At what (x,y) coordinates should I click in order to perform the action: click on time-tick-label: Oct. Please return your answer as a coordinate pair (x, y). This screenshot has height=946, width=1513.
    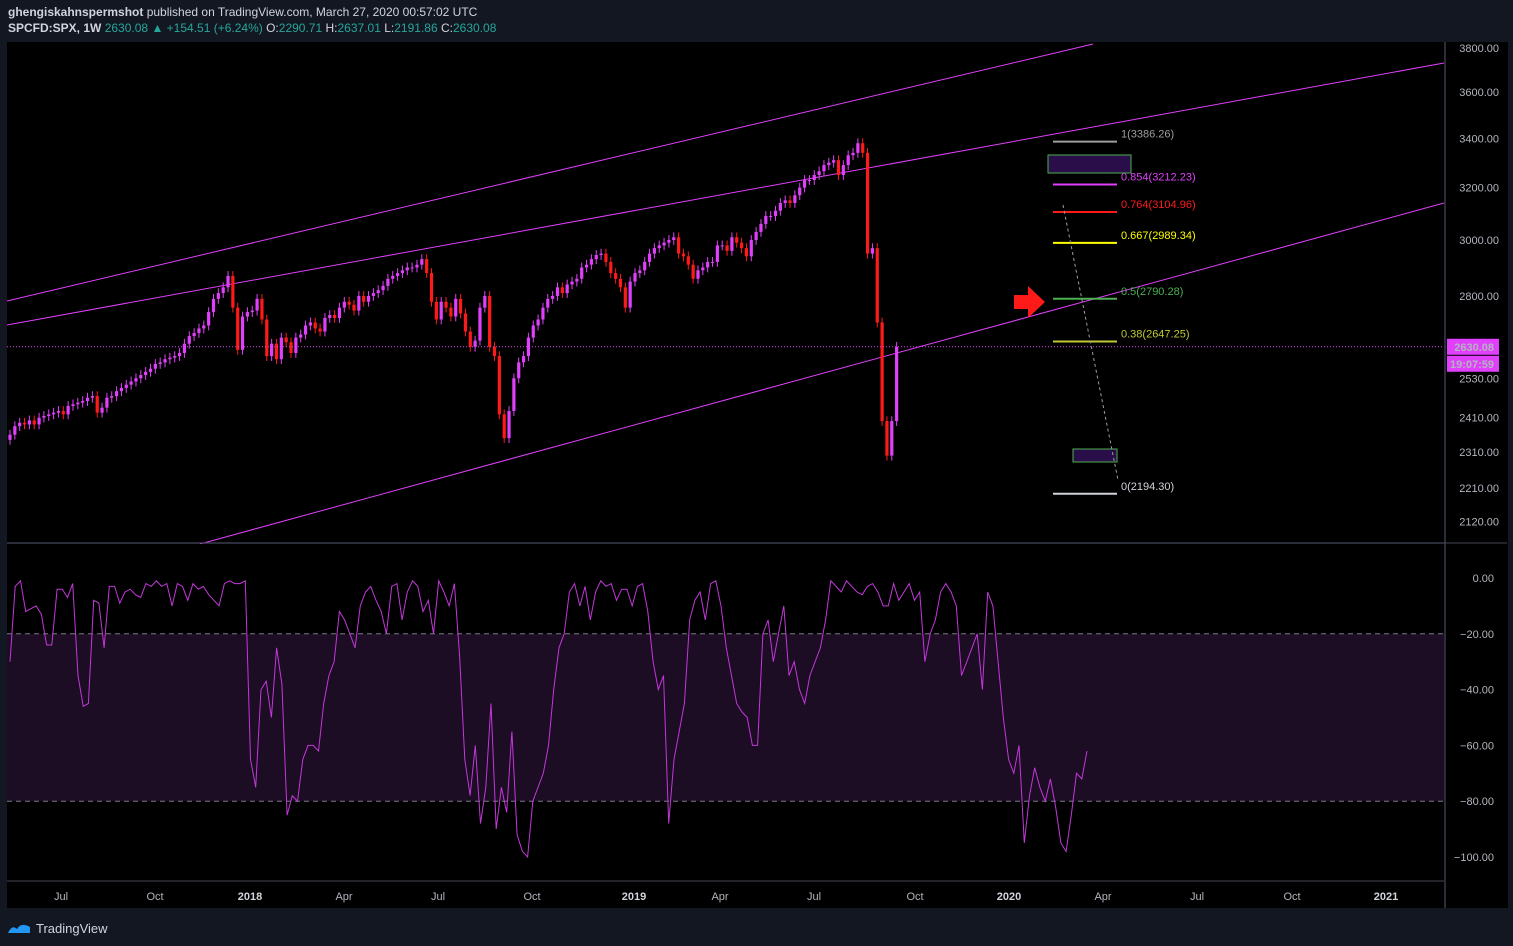
    Looking at the image, I should click on (154, 897).